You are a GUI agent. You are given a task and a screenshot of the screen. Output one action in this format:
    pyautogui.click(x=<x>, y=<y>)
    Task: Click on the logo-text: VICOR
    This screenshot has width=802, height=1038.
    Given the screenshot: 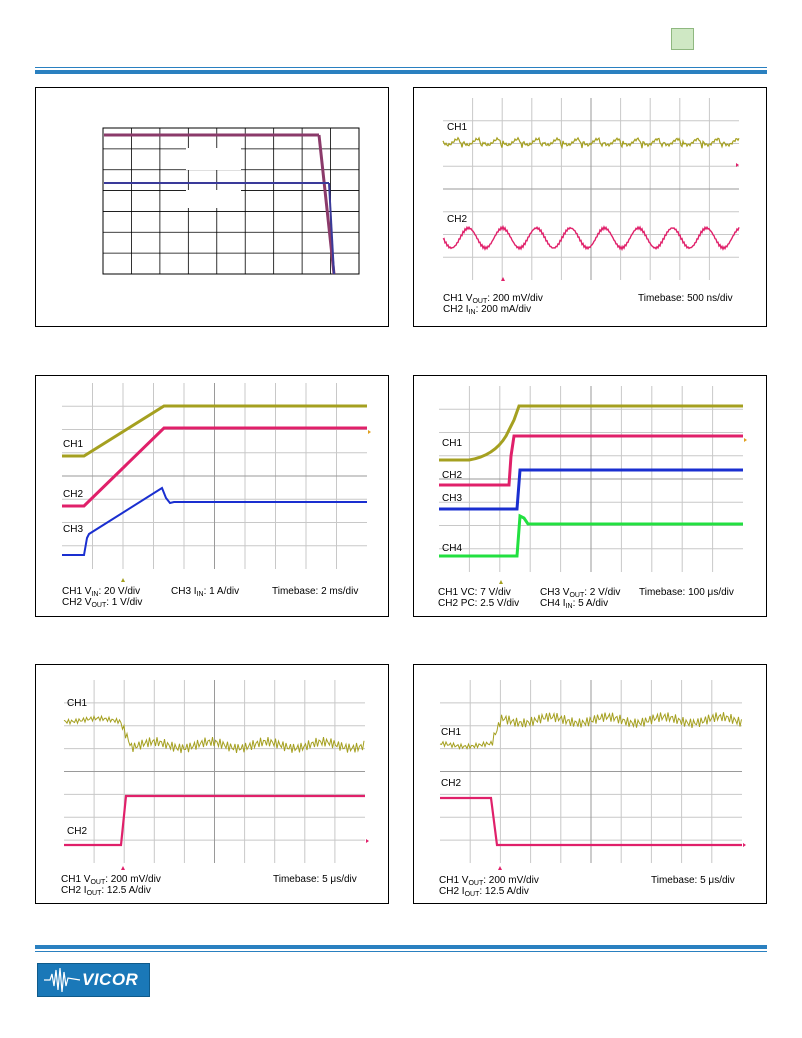 What is the action you would take?
    pyautogui.click(x=110, y=979)
    